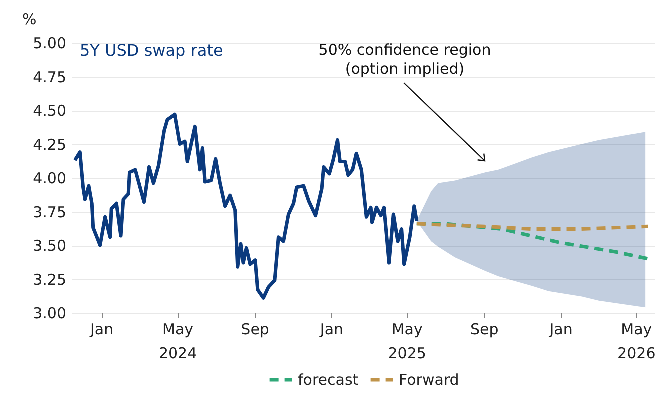 The width and height of the screenshot is (657, 410). What do you see at coordinates (49, 246) in the screenshot?
I see `y-tick-label: 3.50` at bounding box center [49, 246].